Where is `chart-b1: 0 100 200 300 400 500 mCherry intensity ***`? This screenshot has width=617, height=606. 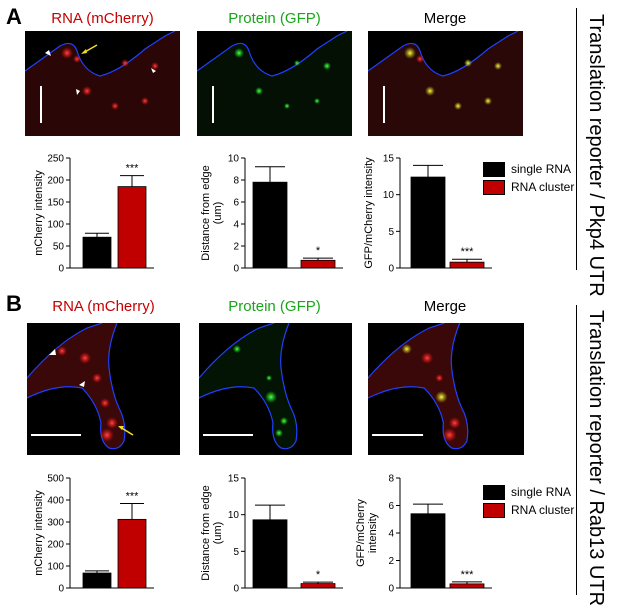 chart-b1: 0 100 200 300 400 500 mCherry intensity *** is located at coordinates (95, 537).